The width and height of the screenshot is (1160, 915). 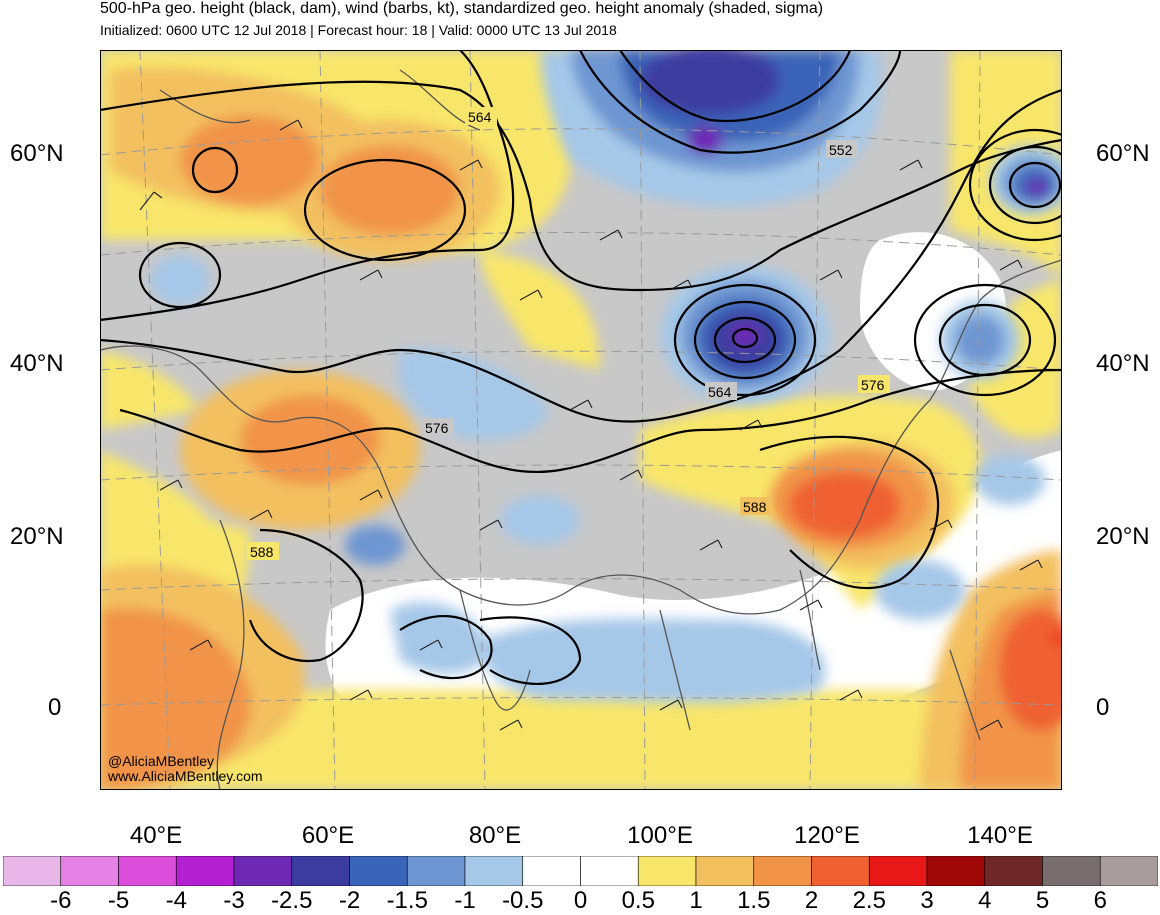 I want to click on lon-label-80e: 80°E, so click(x=495, y=835).